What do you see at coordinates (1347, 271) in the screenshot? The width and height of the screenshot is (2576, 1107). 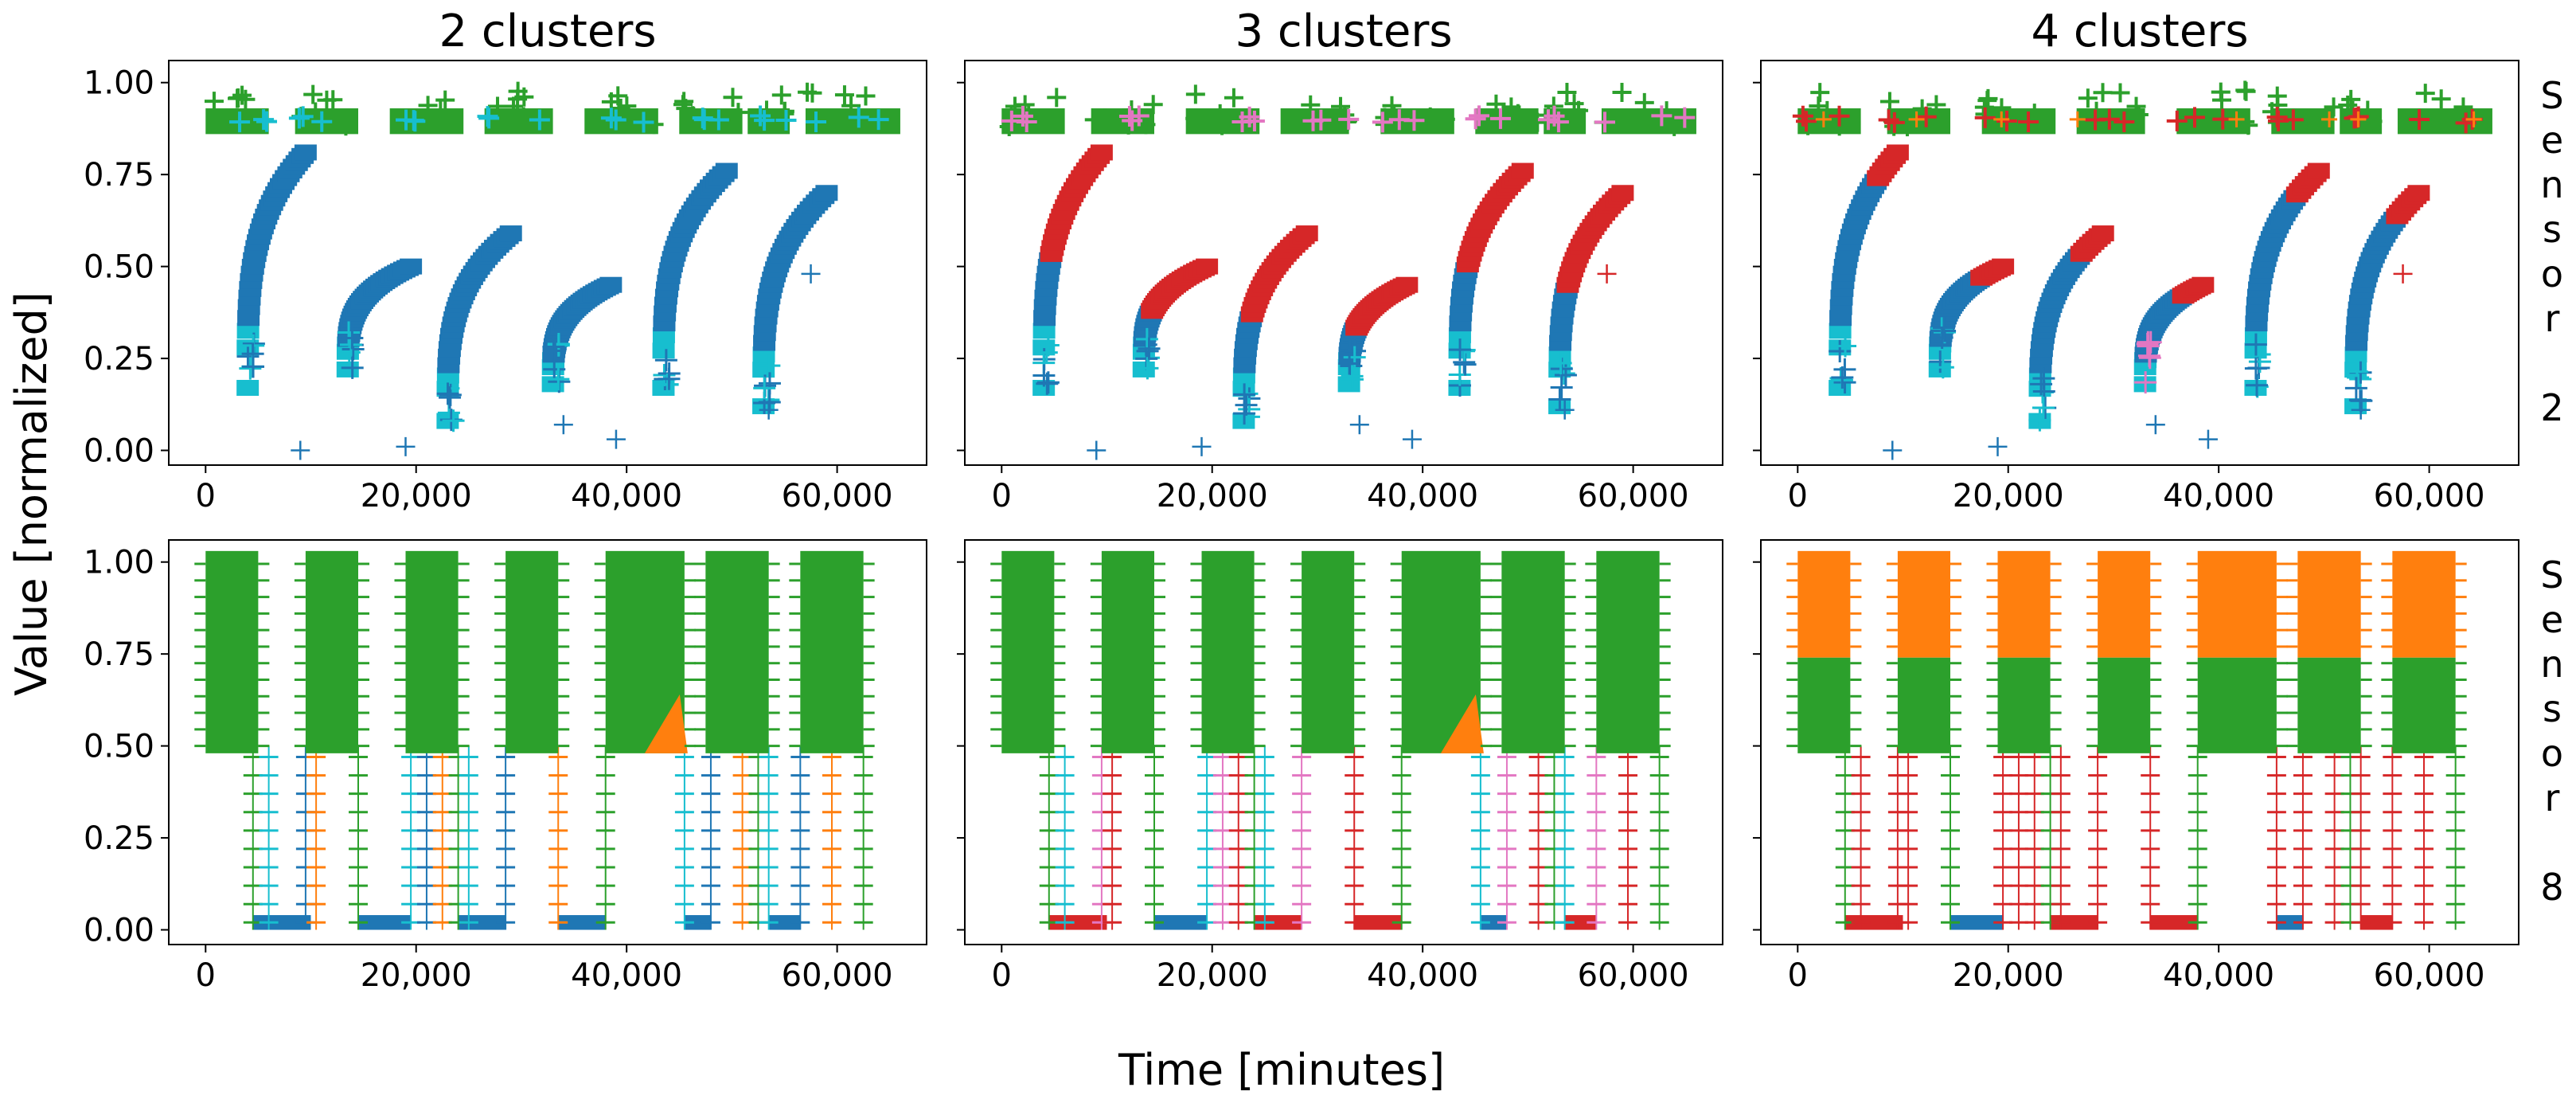 I see `series-layer` at bounding box center [1347, 271].